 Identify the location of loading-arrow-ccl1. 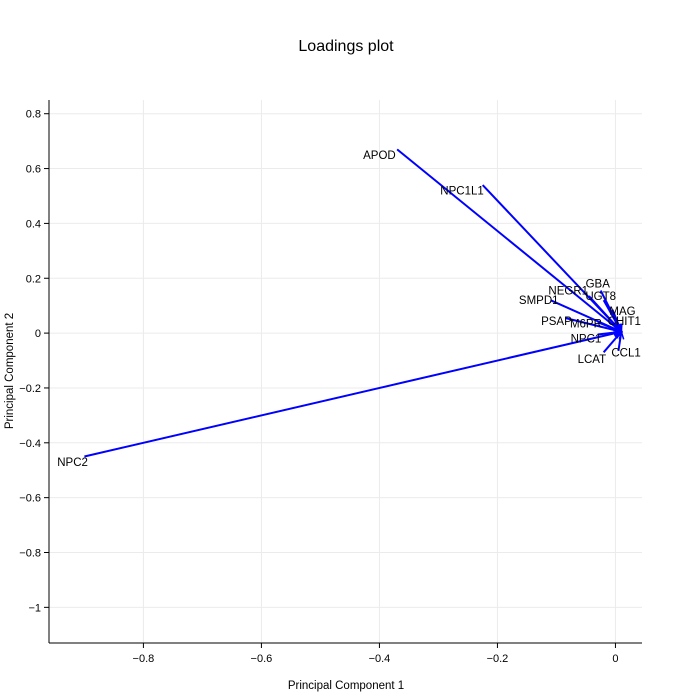
(620, 341).